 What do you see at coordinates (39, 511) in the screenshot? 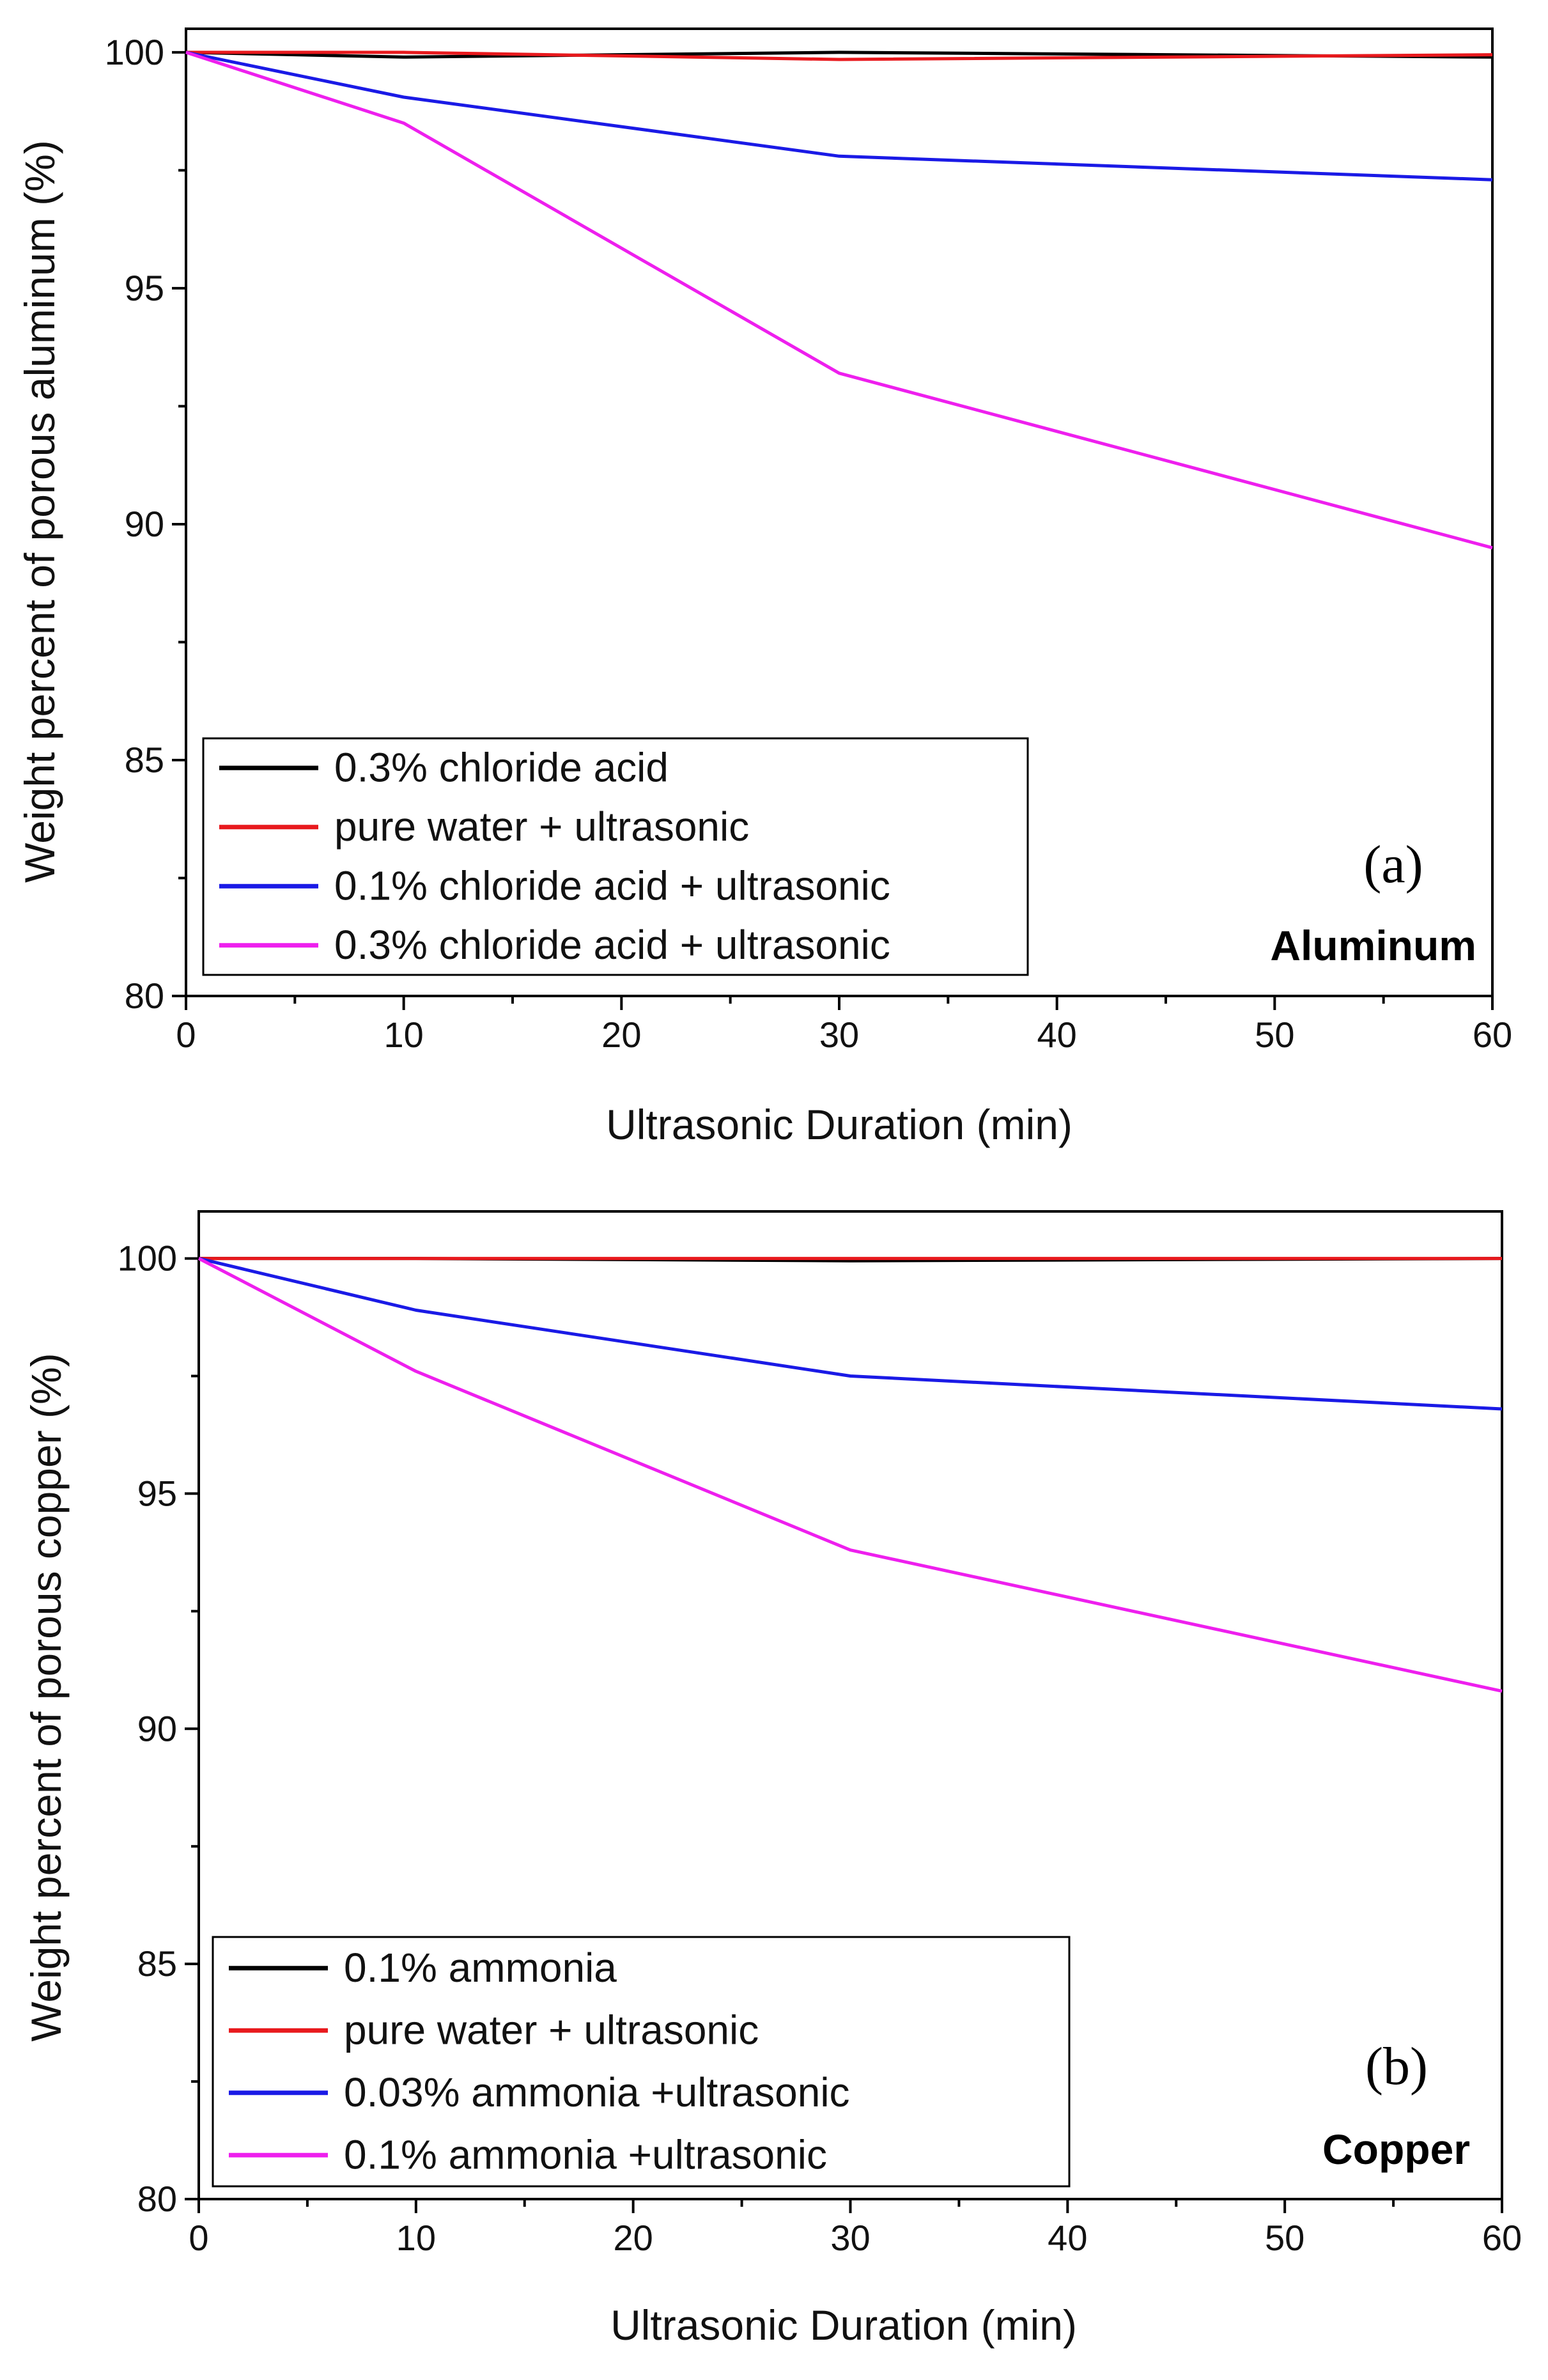
I see `y-axis-title: Weight percent of porous aluminum (%)` at bounding box center [39, 511].